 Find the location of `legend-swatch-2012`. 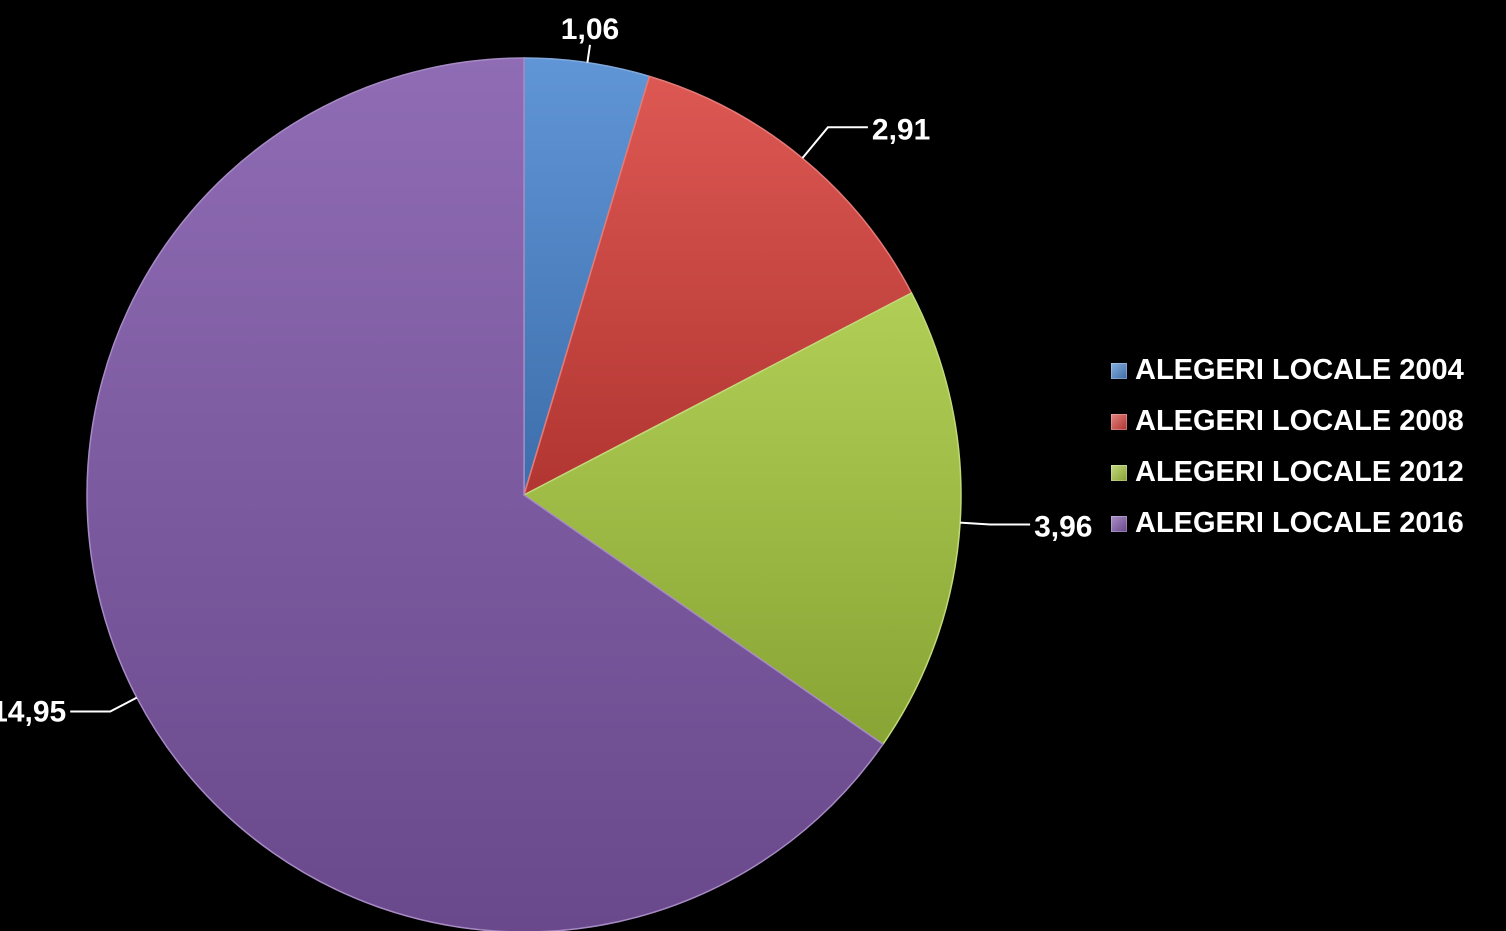

legend-swatch-2012 is located at coordinates (1119, 472).